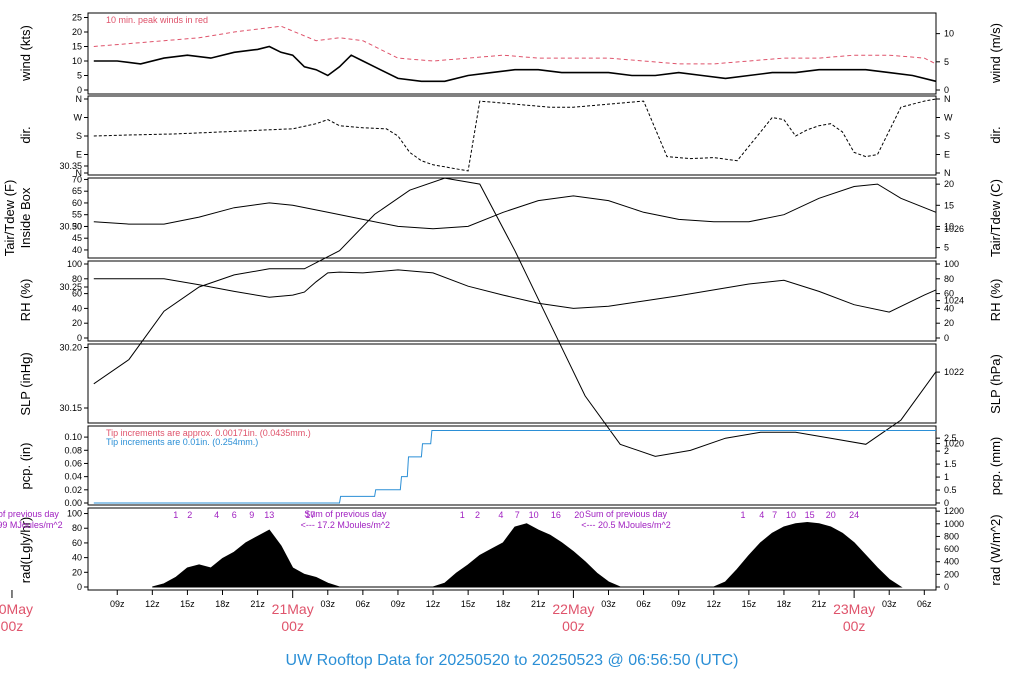 This screenshot has height=700, width=1024. What do you see at coordinates (346, 525) in the screenshot?
I see `rad-daily-sum: <--- 17.2 MJoules/m^2` at bounding box center [346, 525].